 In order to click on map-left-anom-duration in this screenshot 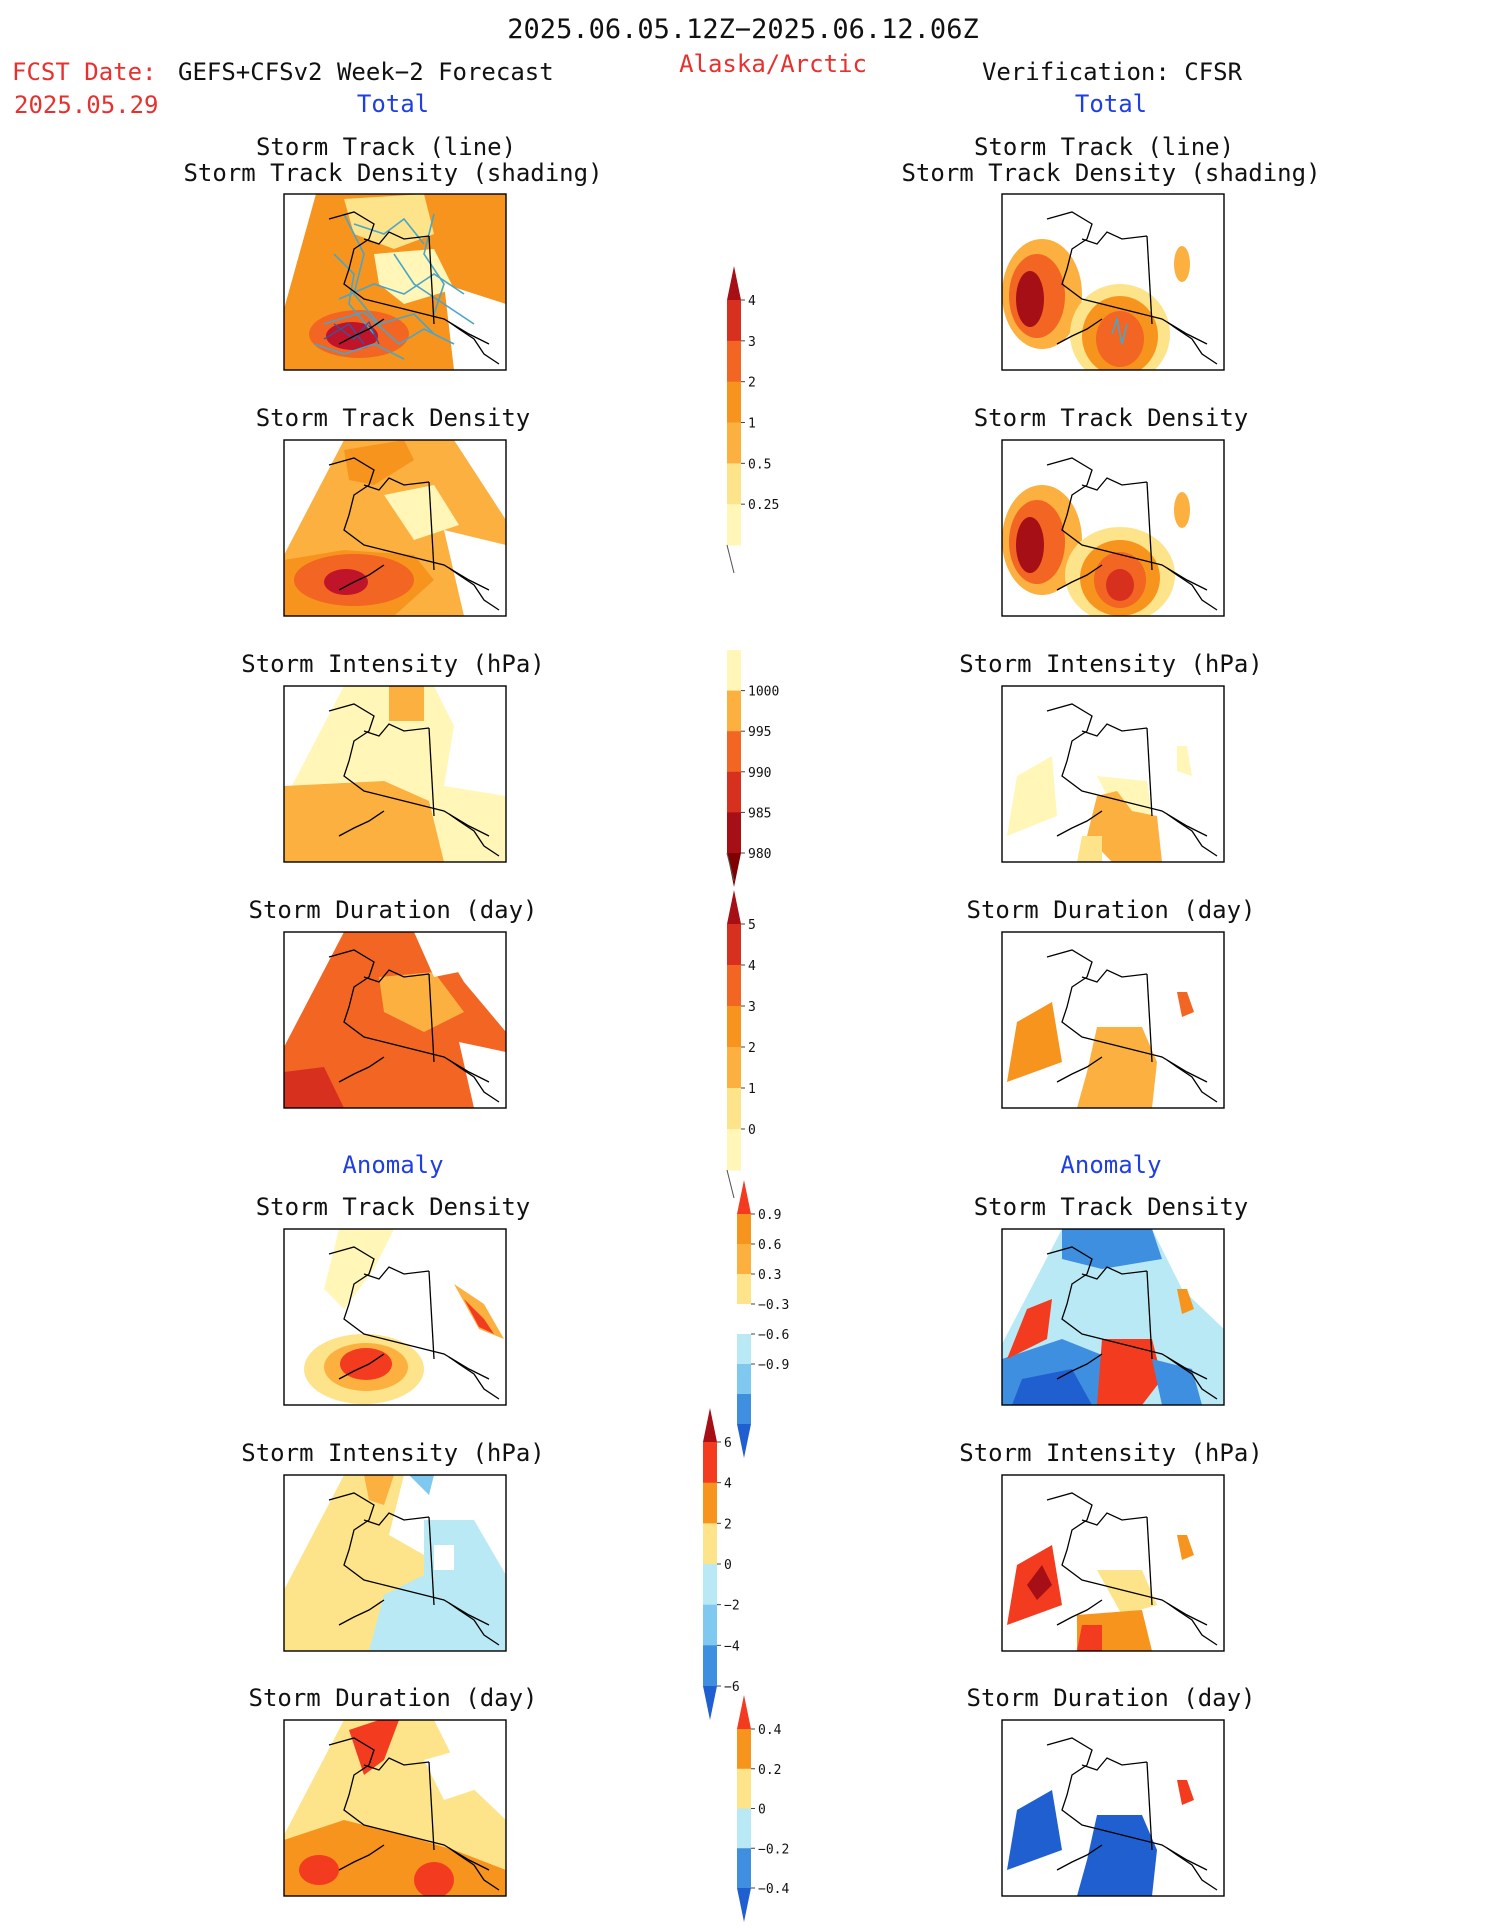, I will do `click(395, 1808)`.